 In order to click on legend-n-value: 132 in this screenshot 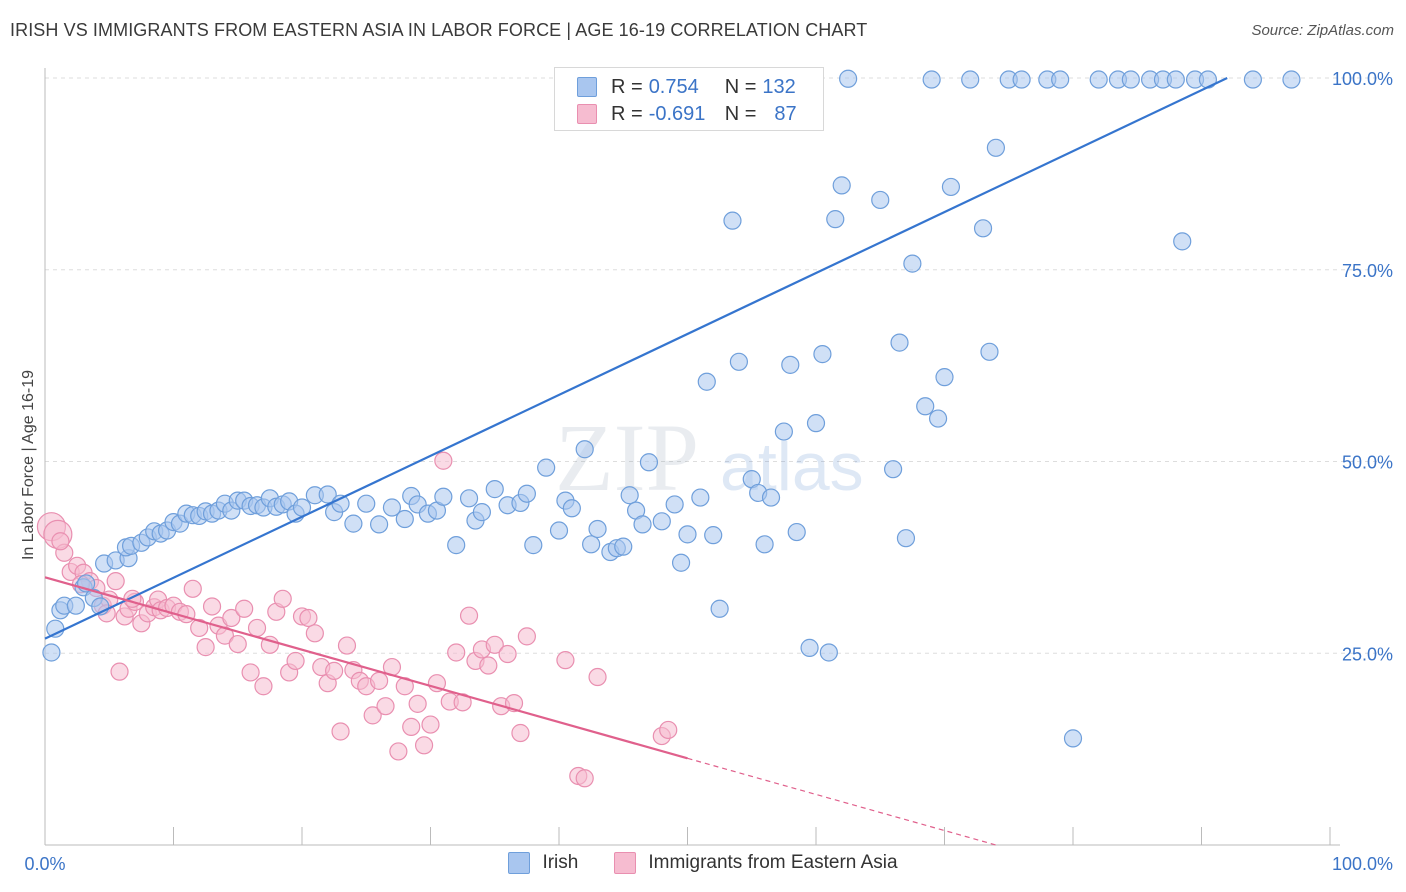, I will do `click(779, 86)`.